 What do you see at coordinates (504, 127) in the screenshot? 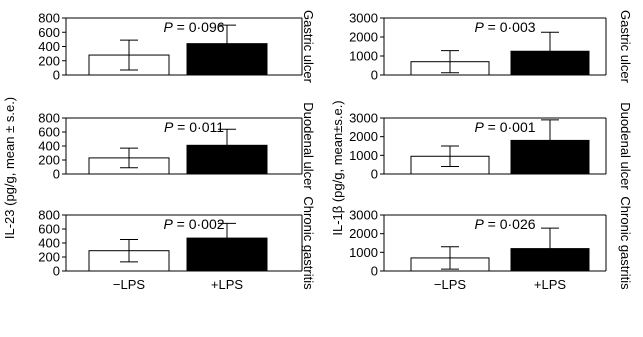
I see `p-value-label: P = 0·001` at bounding box center [504, 127].